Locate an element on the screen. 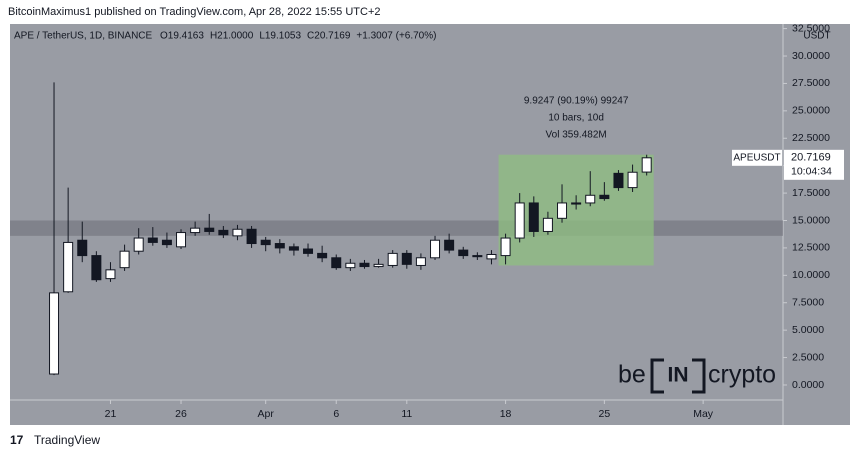  range-stat: 10 bars, 10d is located at coordinates (576, 118).